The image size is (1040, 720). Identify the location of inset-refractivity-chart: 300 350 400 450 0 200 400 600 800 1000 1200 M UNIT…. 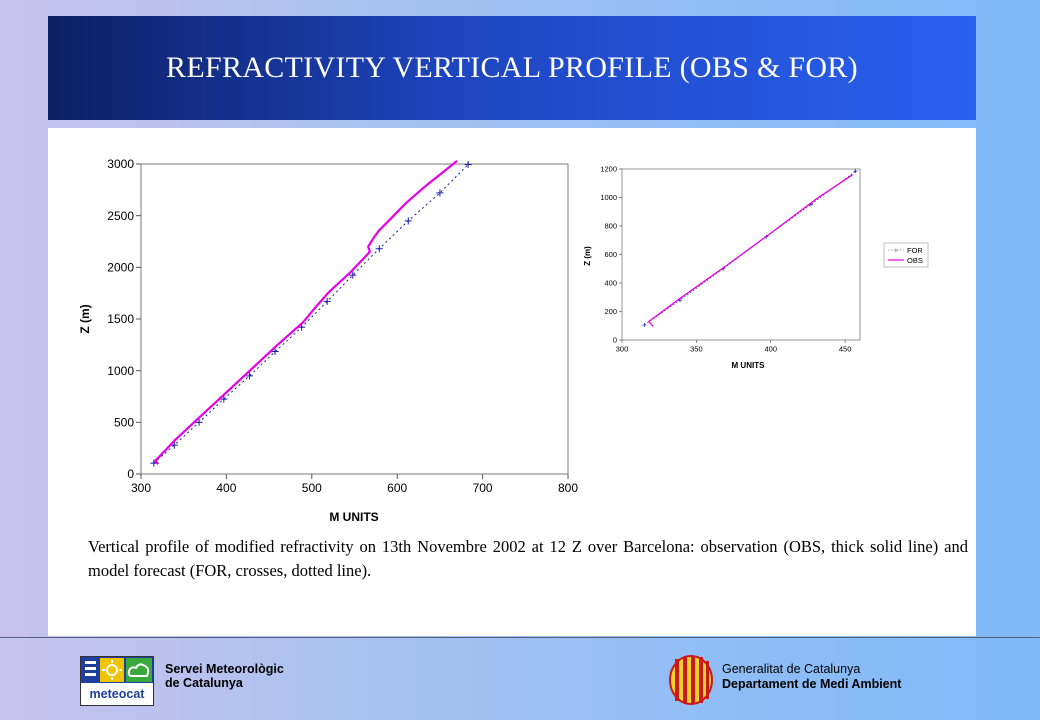
(770, 267).